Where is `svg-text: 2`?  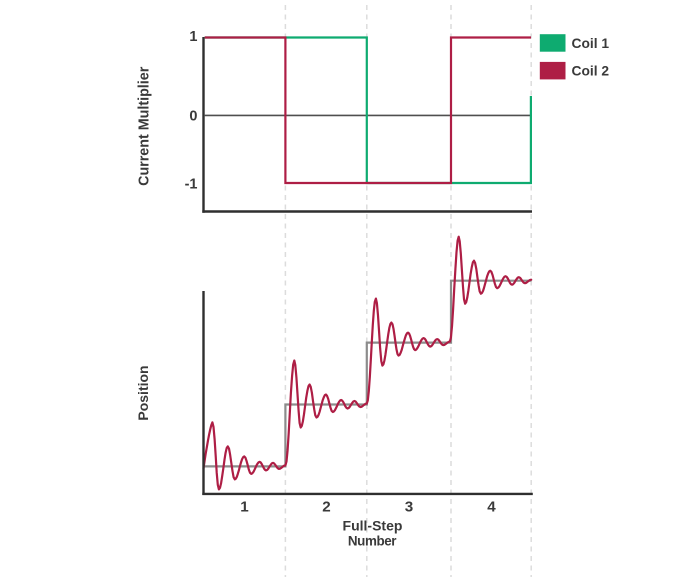 svg-text: 2 is located at coordinates (326, 507).